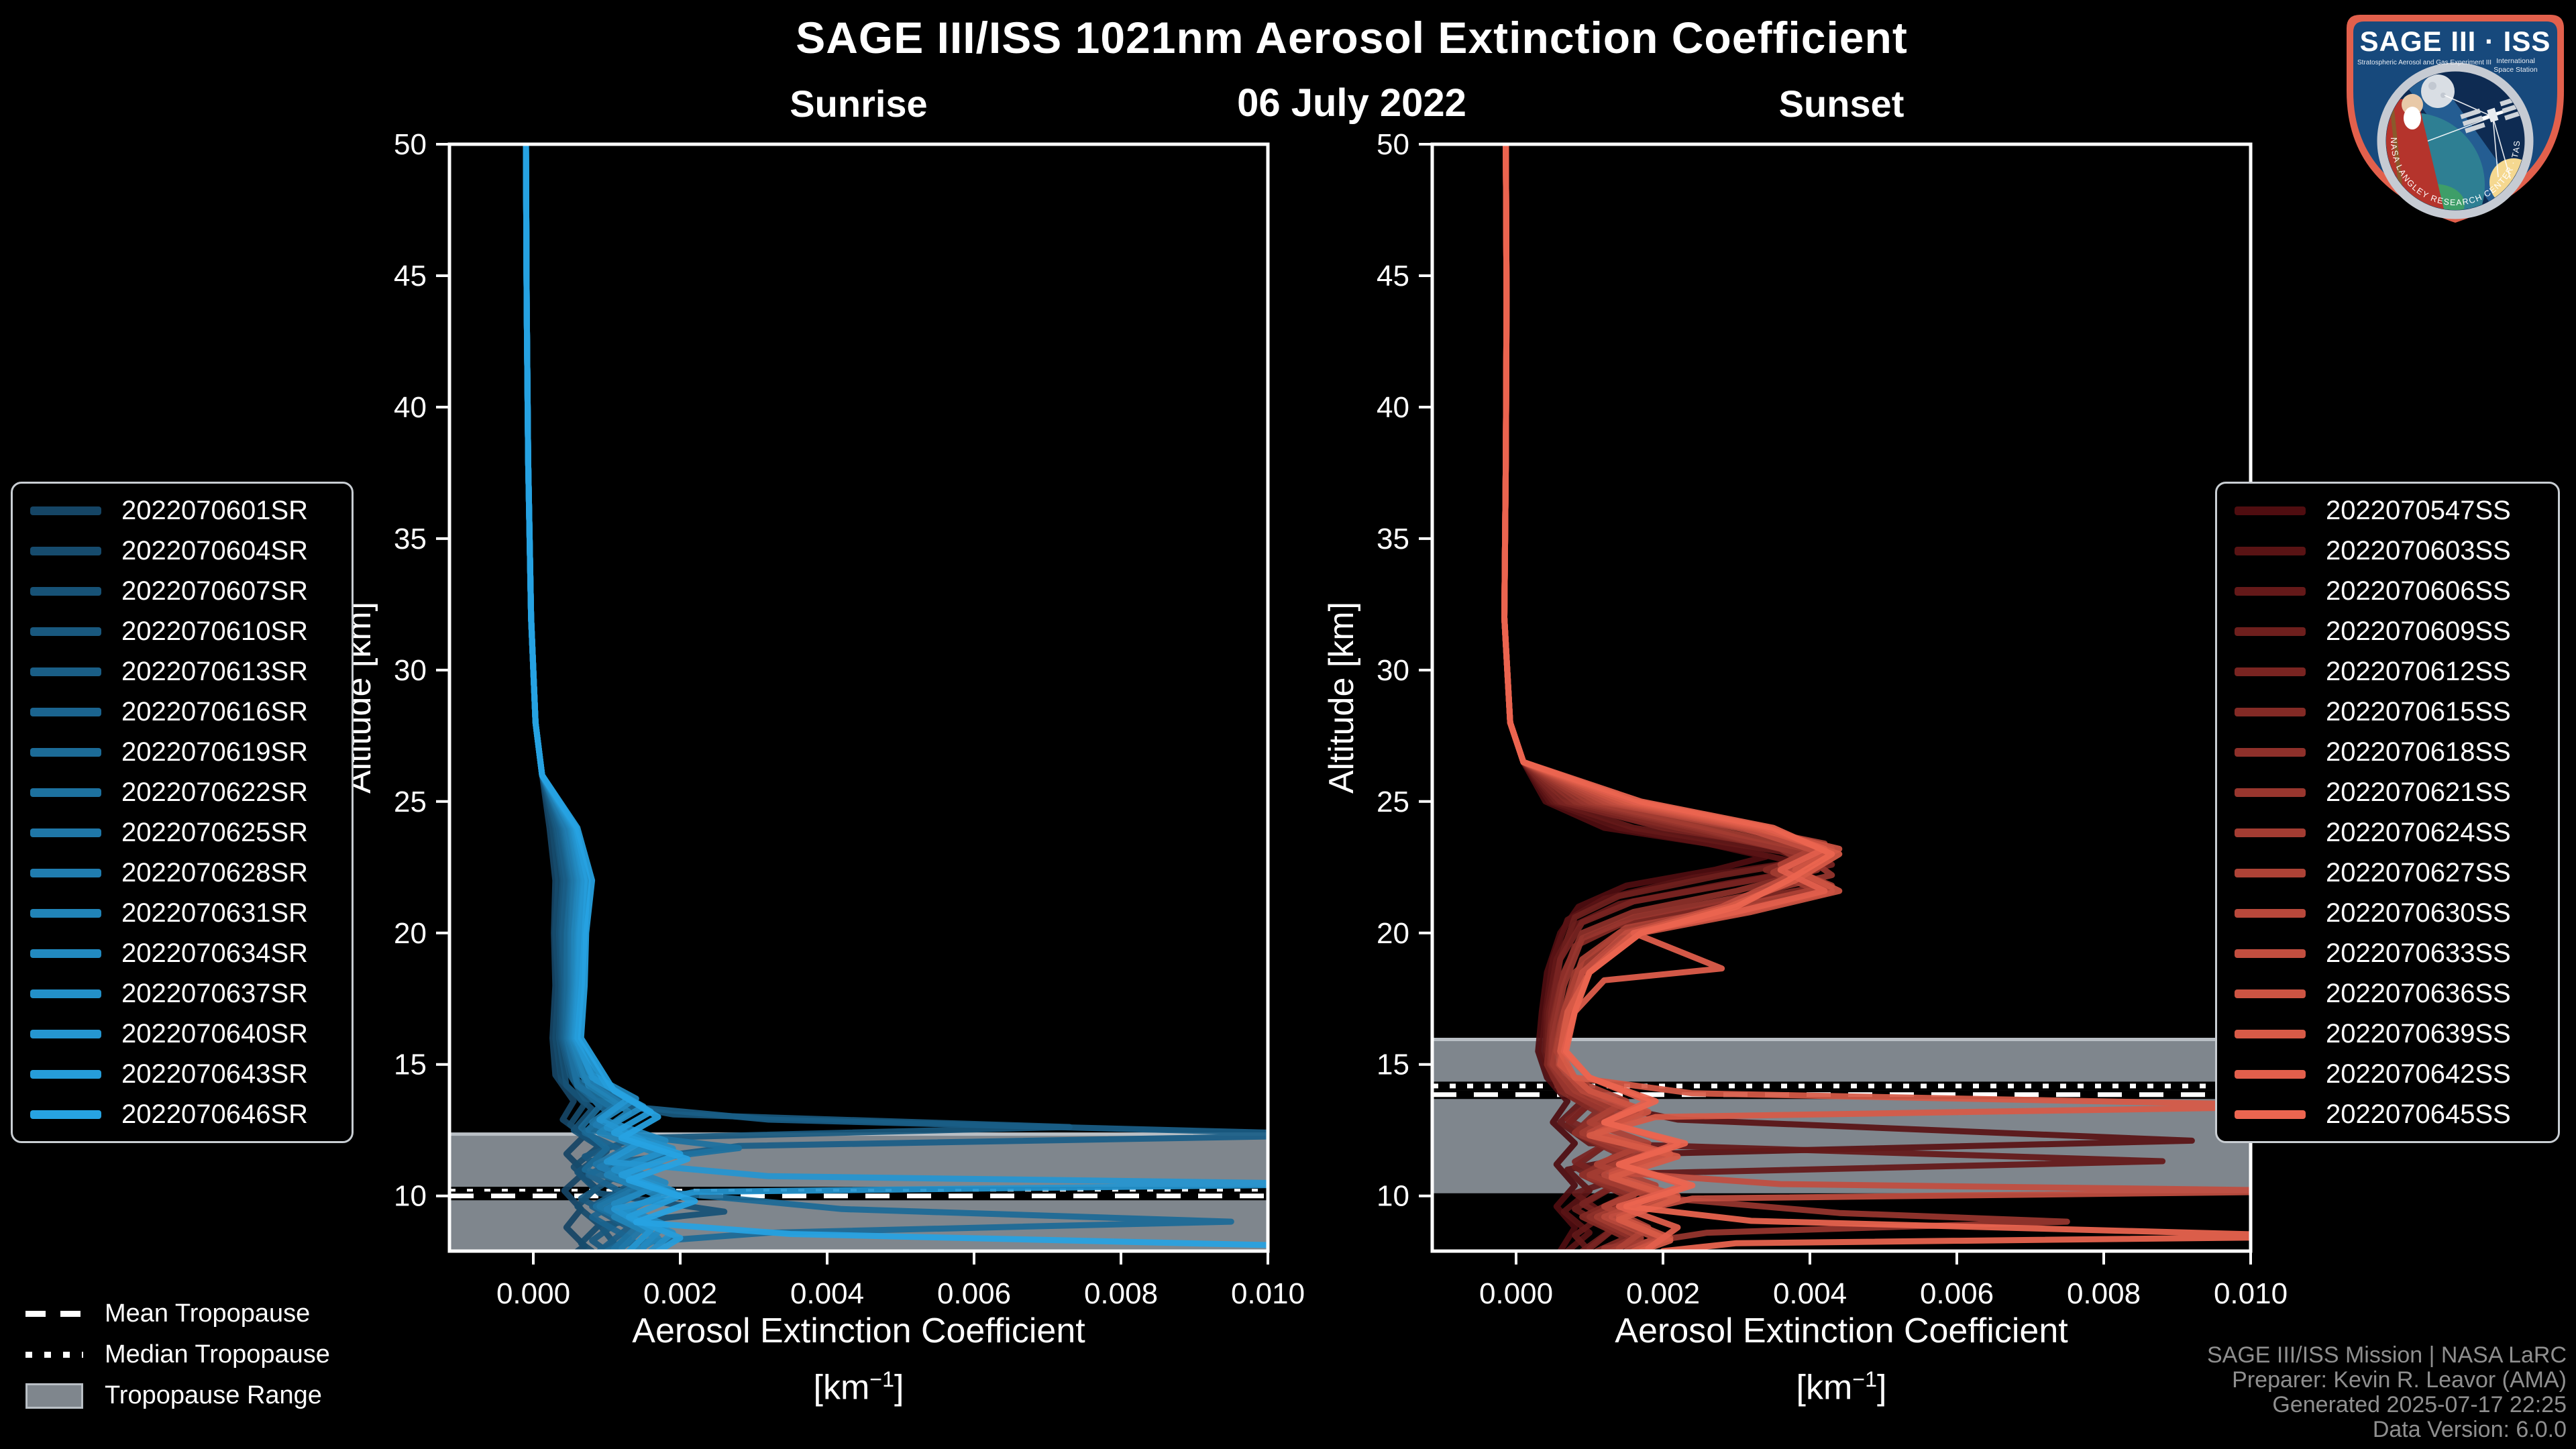 This screenshot has width=2576, height=1449. I want to click on y-tick-label: 45, so click(1393, 276).